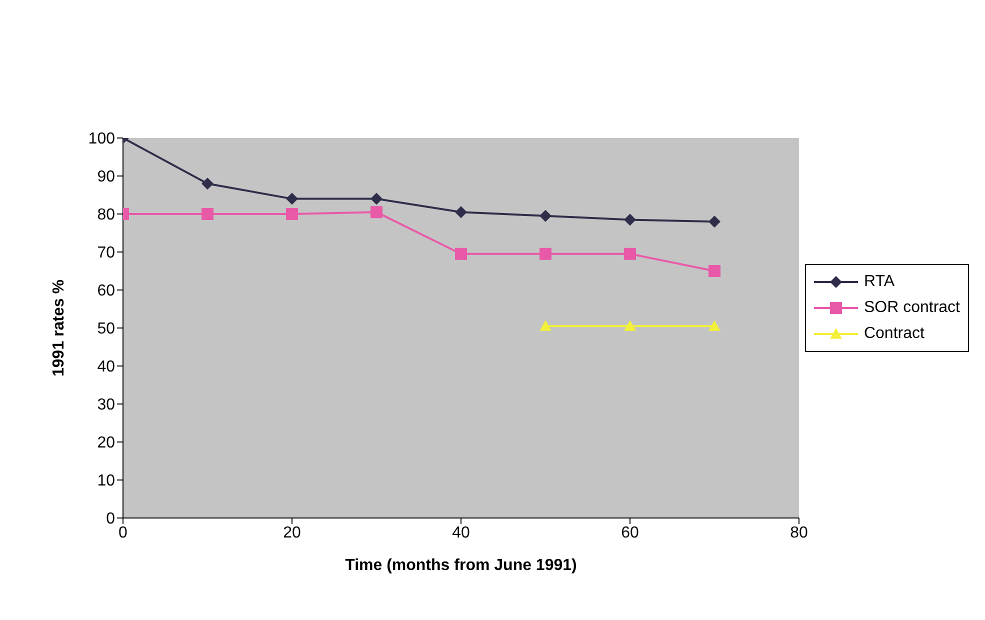 This screenshot has height=620, width=985. I want to click on x-tick-label: 0, so click(123, 533).